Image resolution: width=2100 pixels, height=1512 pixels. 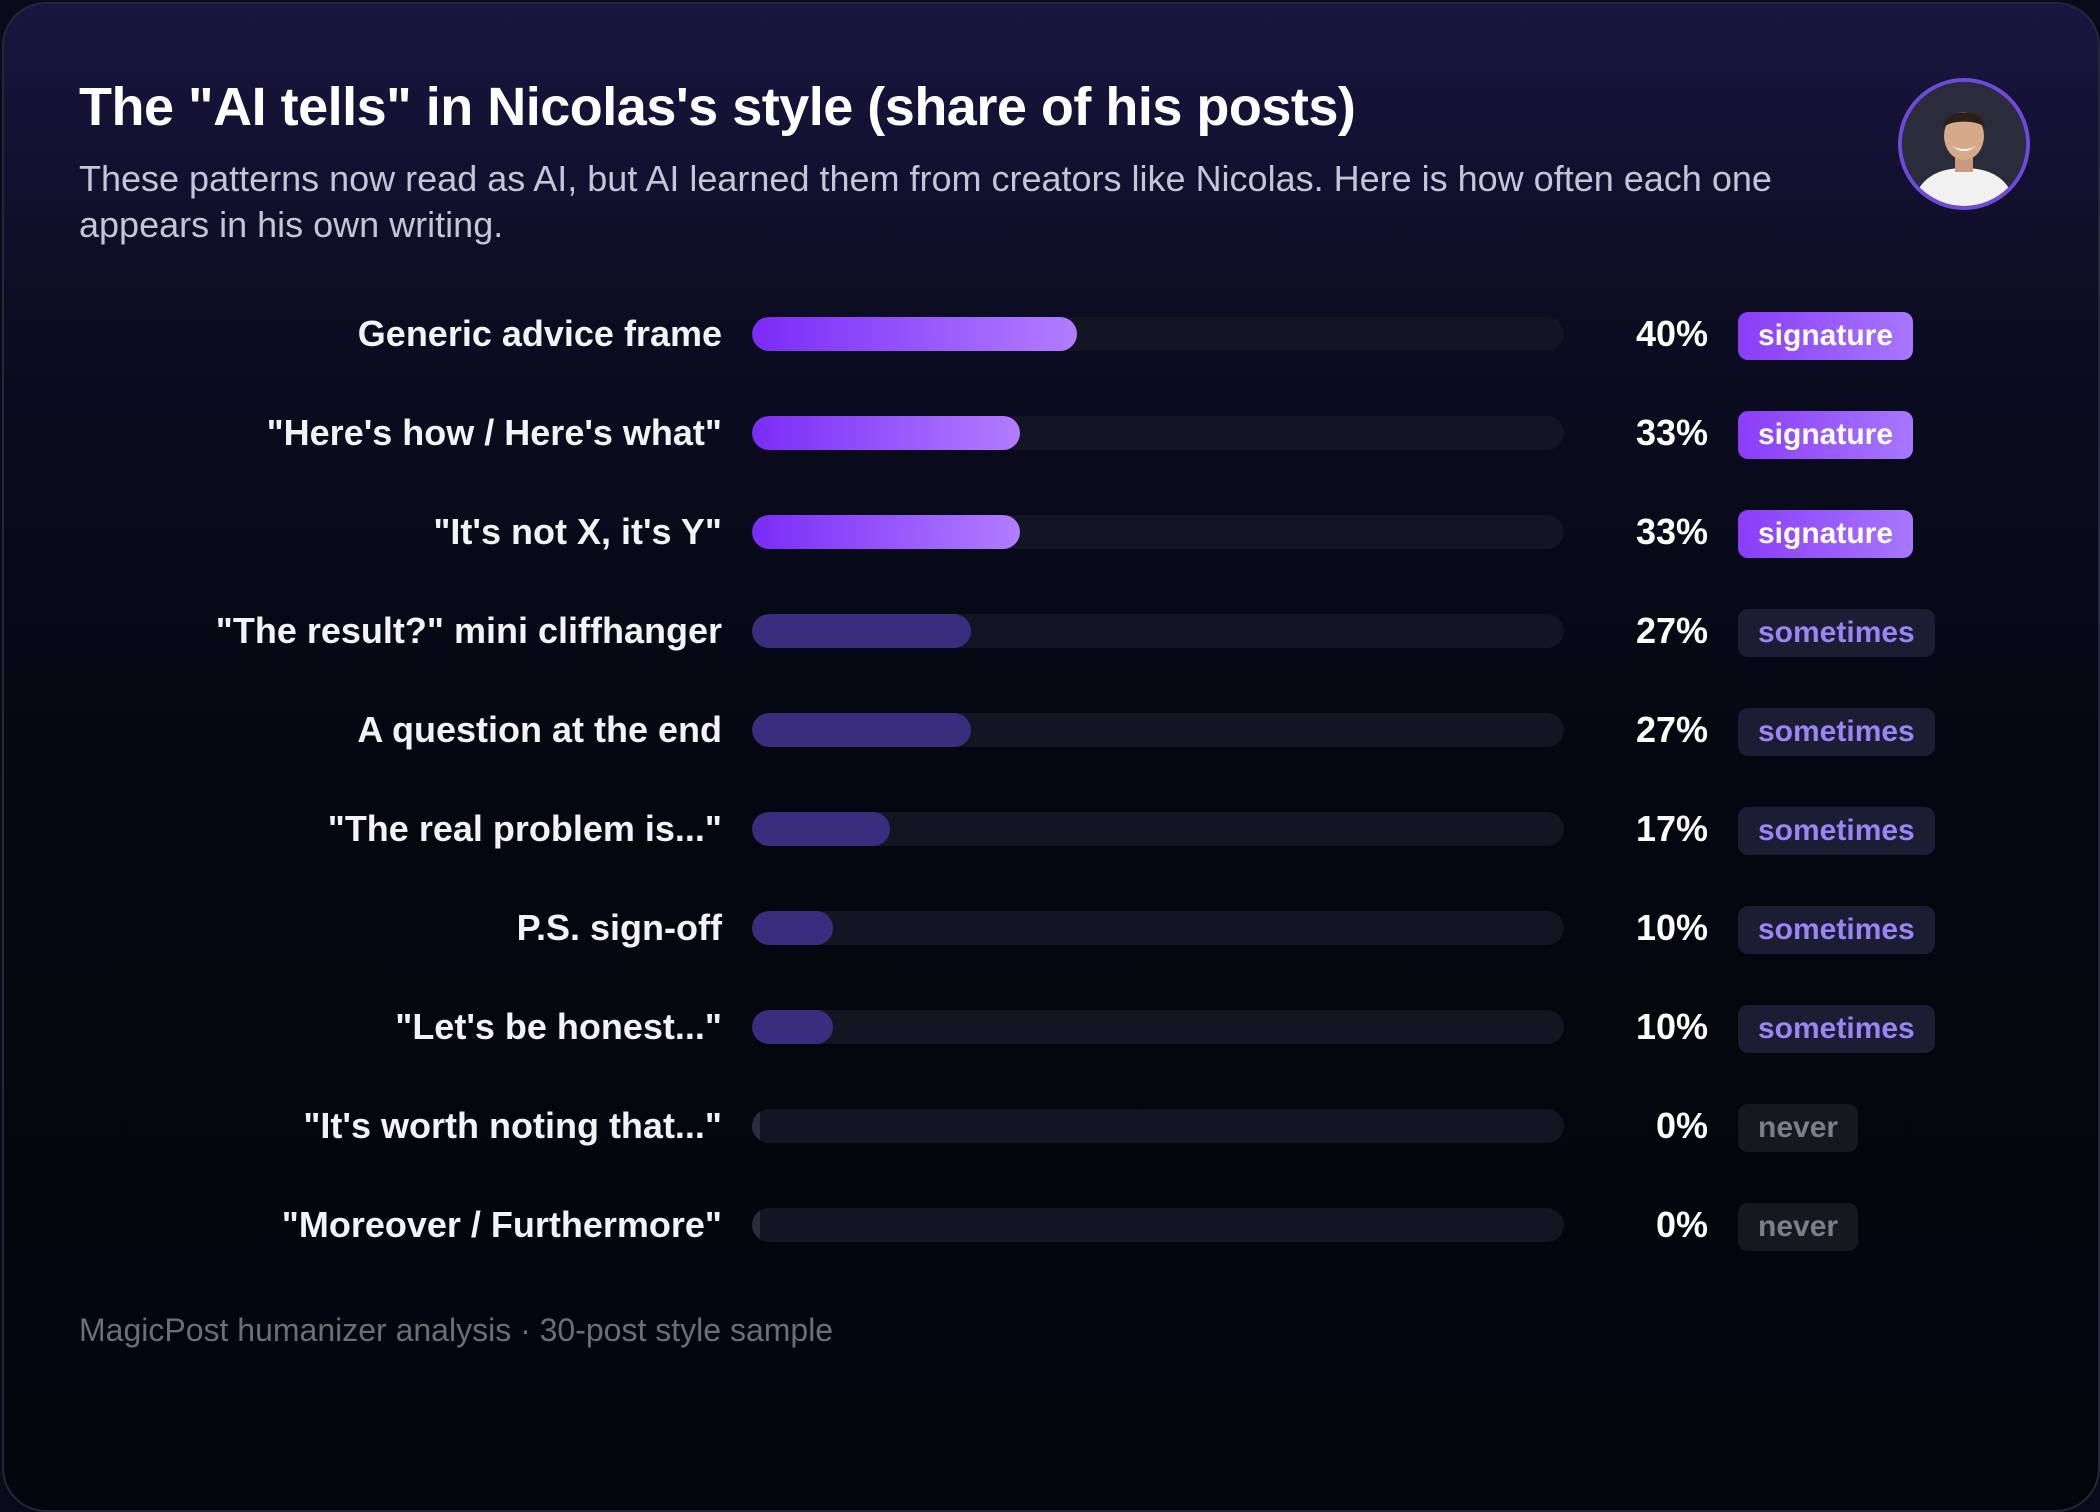 I want to click on bar-label: "It's not X, it's Y", so click(x=577, y=531).